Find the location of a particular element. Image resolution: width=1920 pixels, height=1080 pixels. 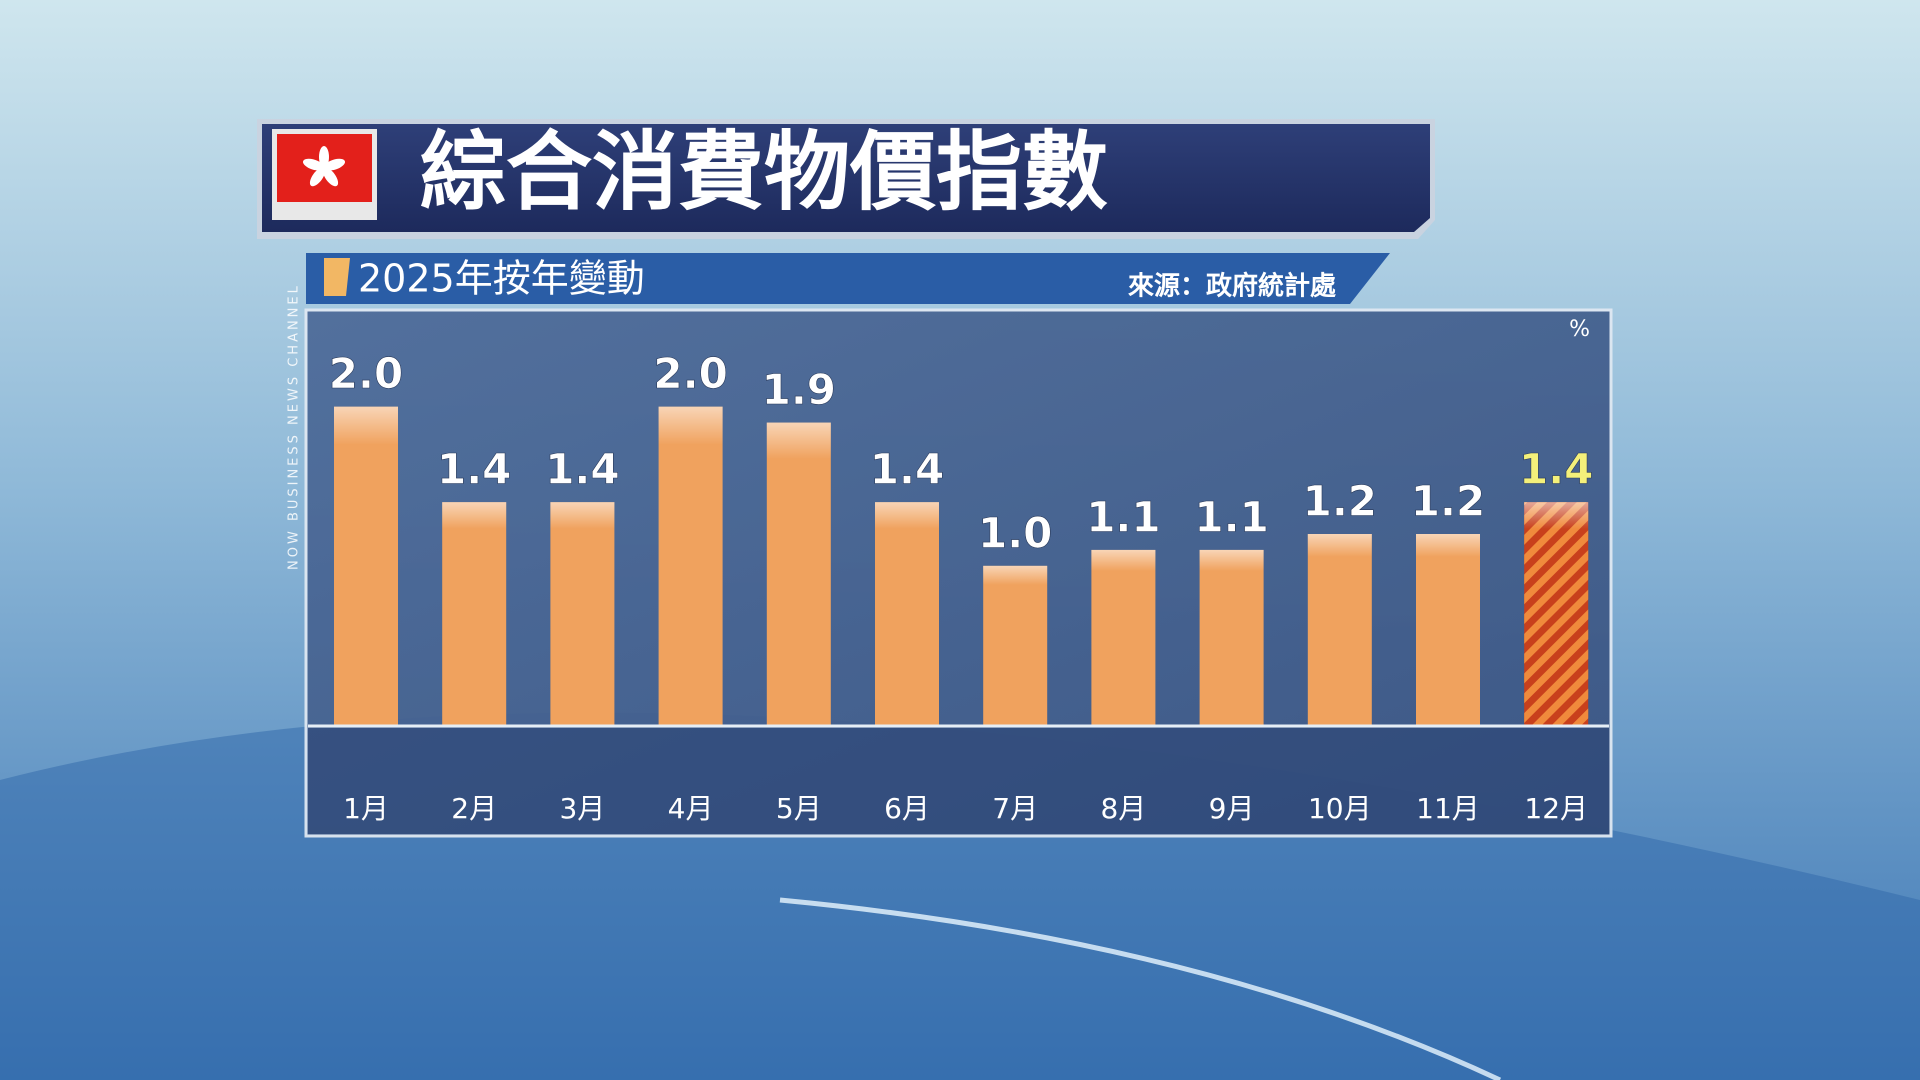

x-tick-label: 9月 is located at coordinates (1232, 808).